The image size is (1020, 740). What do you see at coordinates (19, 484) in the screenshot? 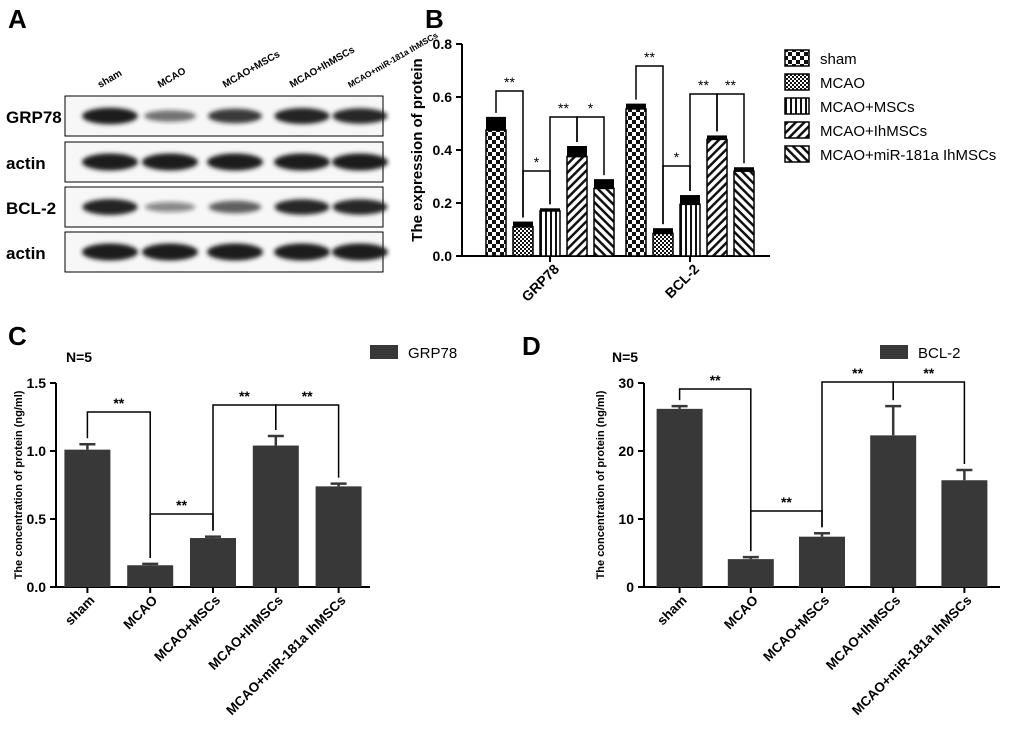
I see `y-axis-label: The concentration of protein (ng/ml)` at bounding box center [19, 484].